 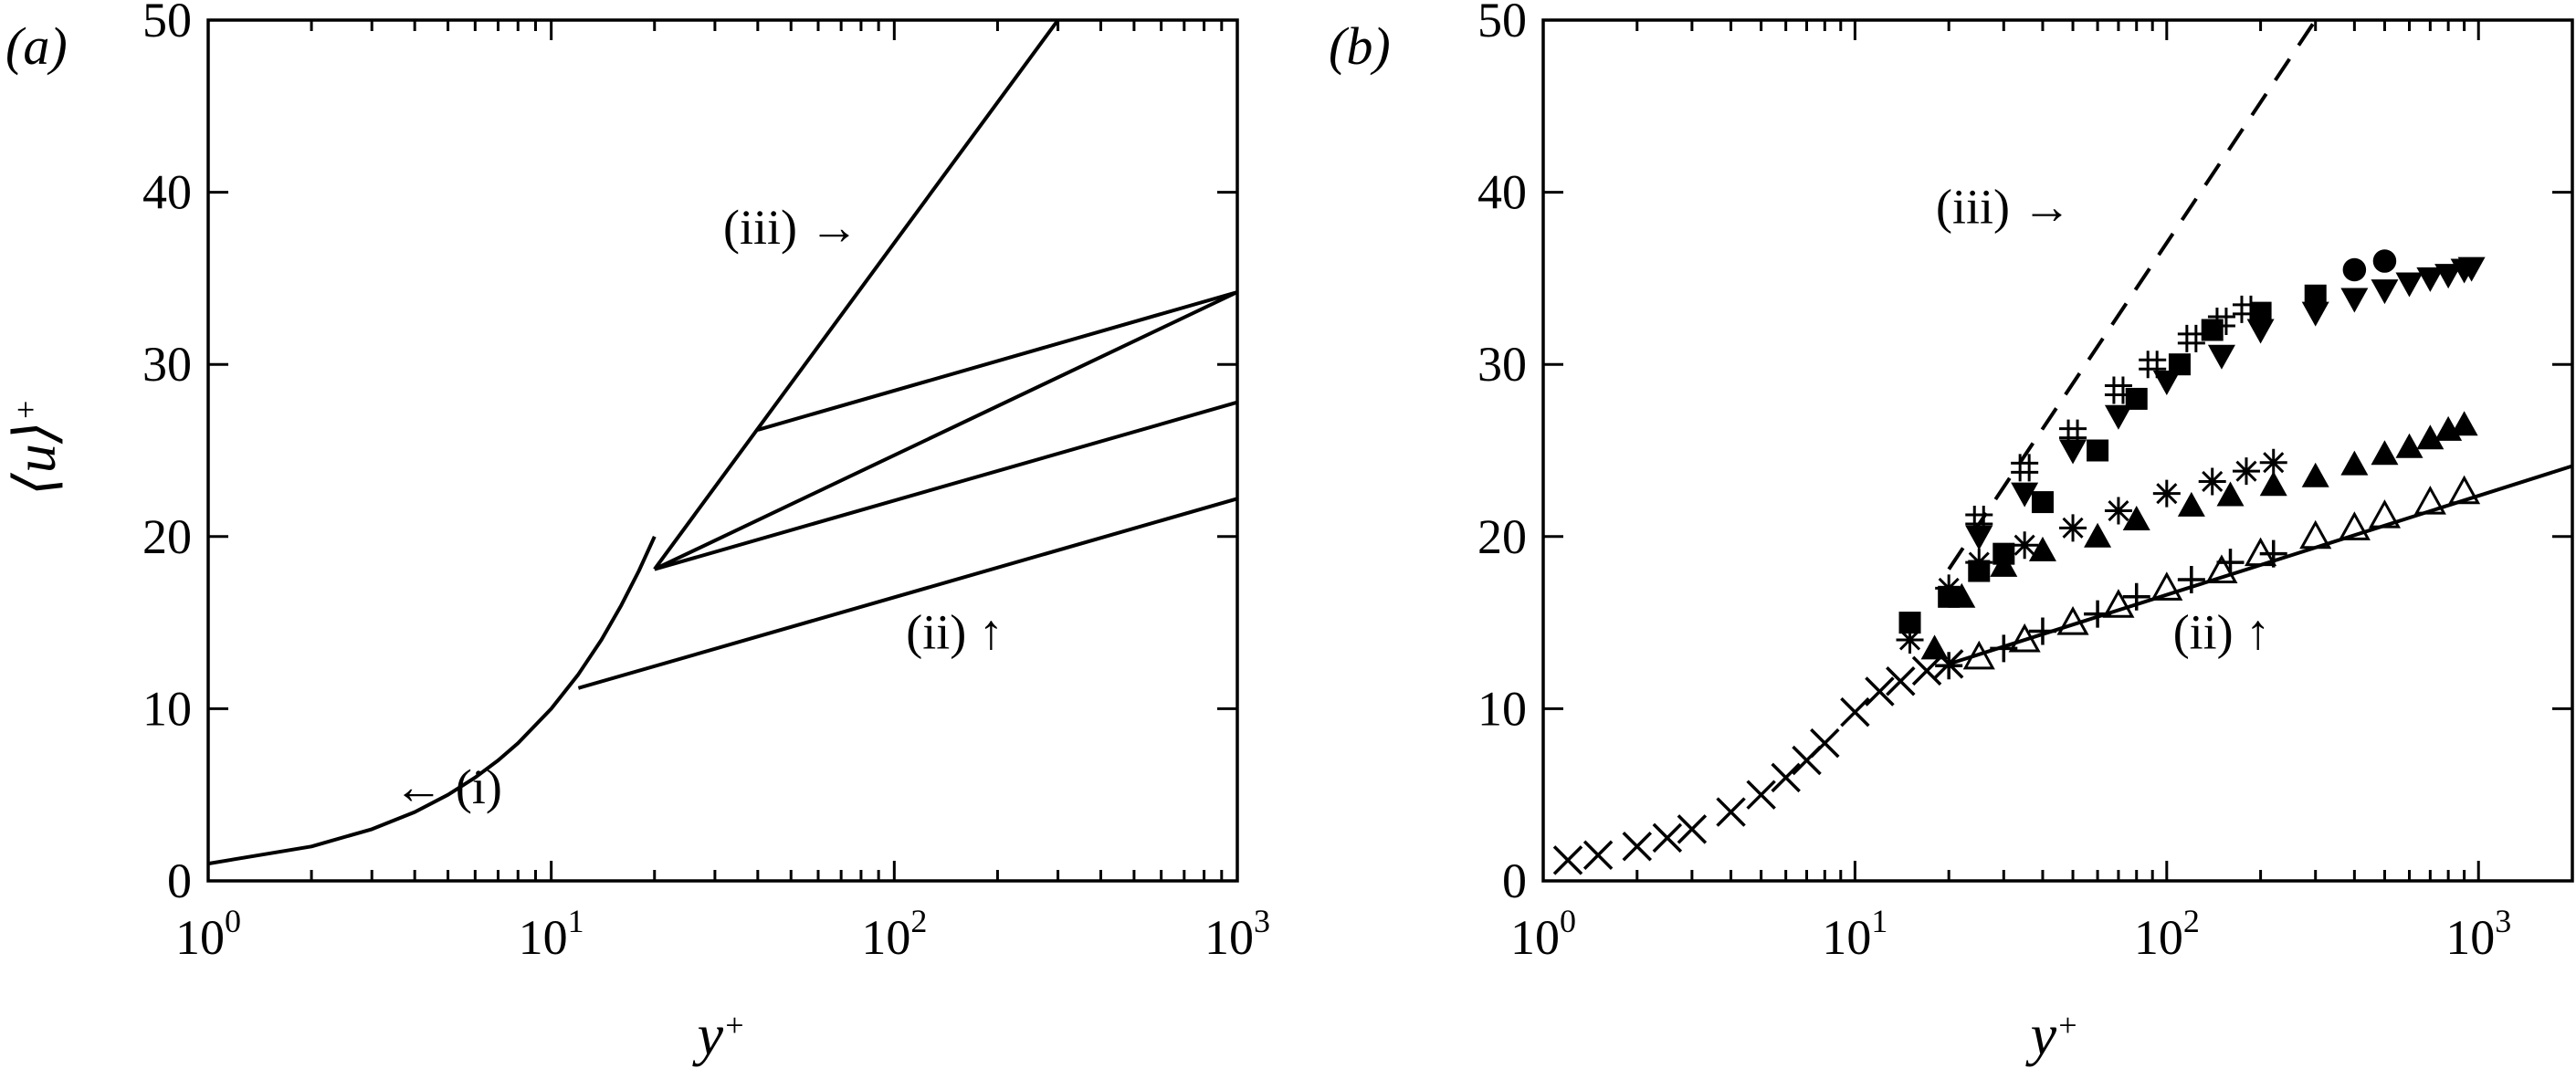 What do you see at coordinates (167, 708) in the screenshot?
I see `y-tick-label: 10` at bounding box center [167, 708].